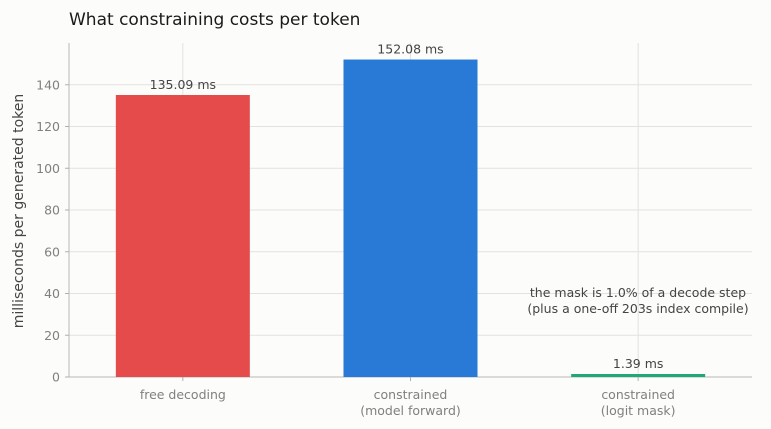 This screenshot has height=429, width=771. Describe the element at coordinates (183, 394) in the screenshot. I see `x-tick-label: free decoding` at that location.